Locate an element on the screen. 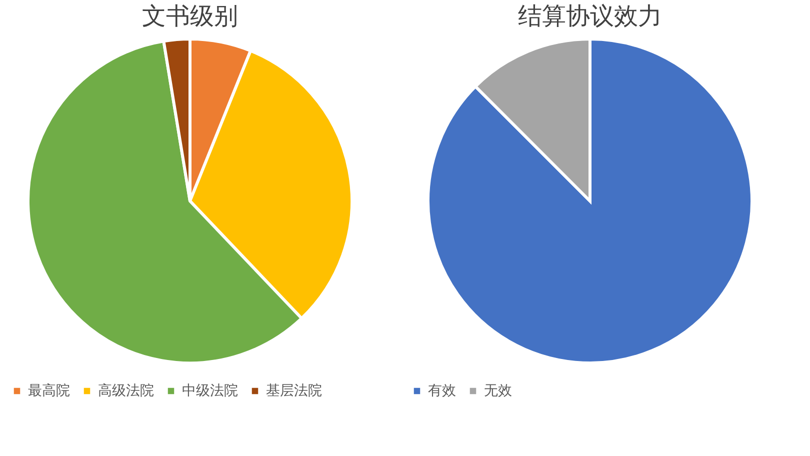 The width and height of the screenshot is (810, 456). legend-label: 有效 is located at coordinates (442, 391).